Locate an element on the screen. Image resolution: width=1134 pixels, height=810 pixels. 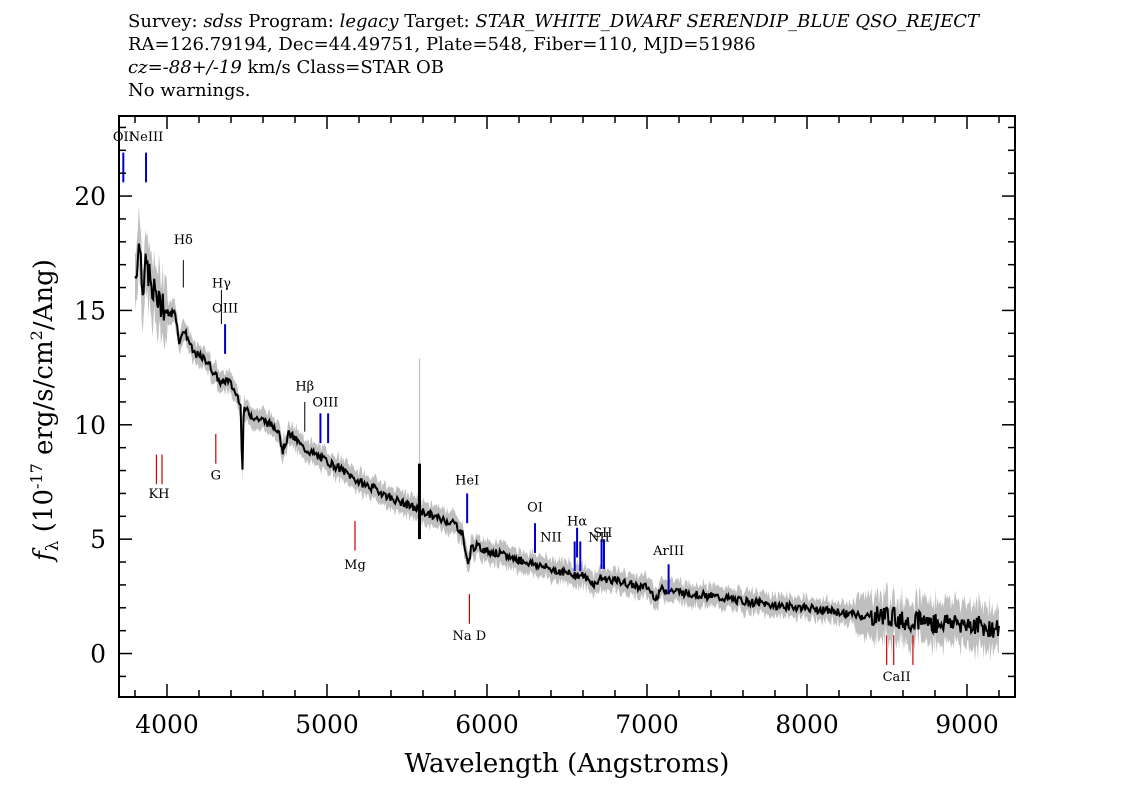
absorption-line-label: KH is located at coordinates (158, 494).